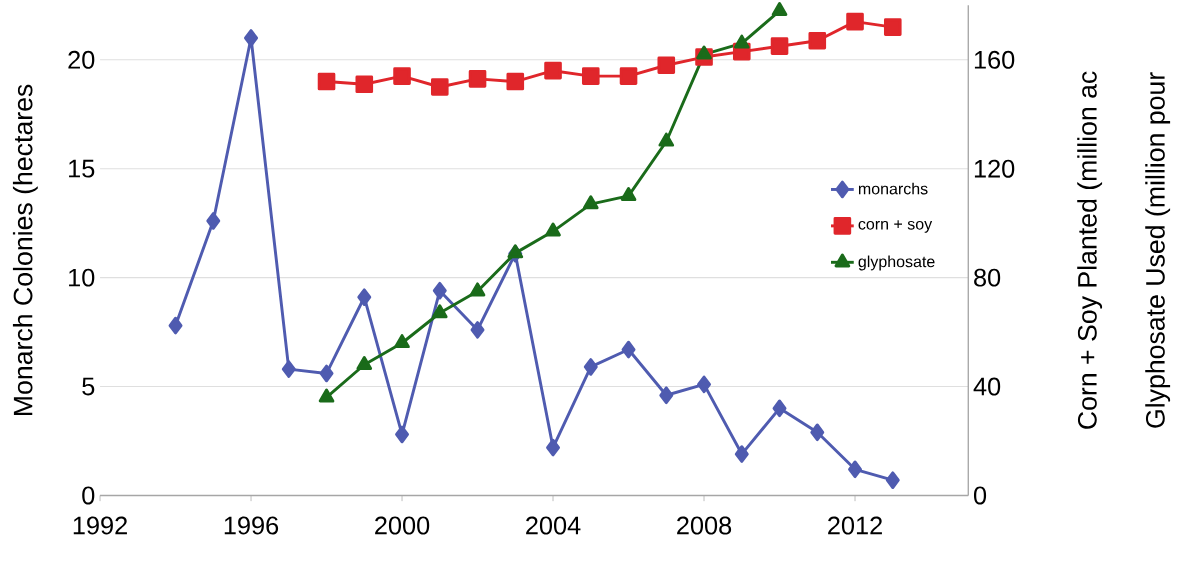 The width and height of the screenshot is (1191, 577). I want to click on x-tick-label: 2000, so click(402, 525).